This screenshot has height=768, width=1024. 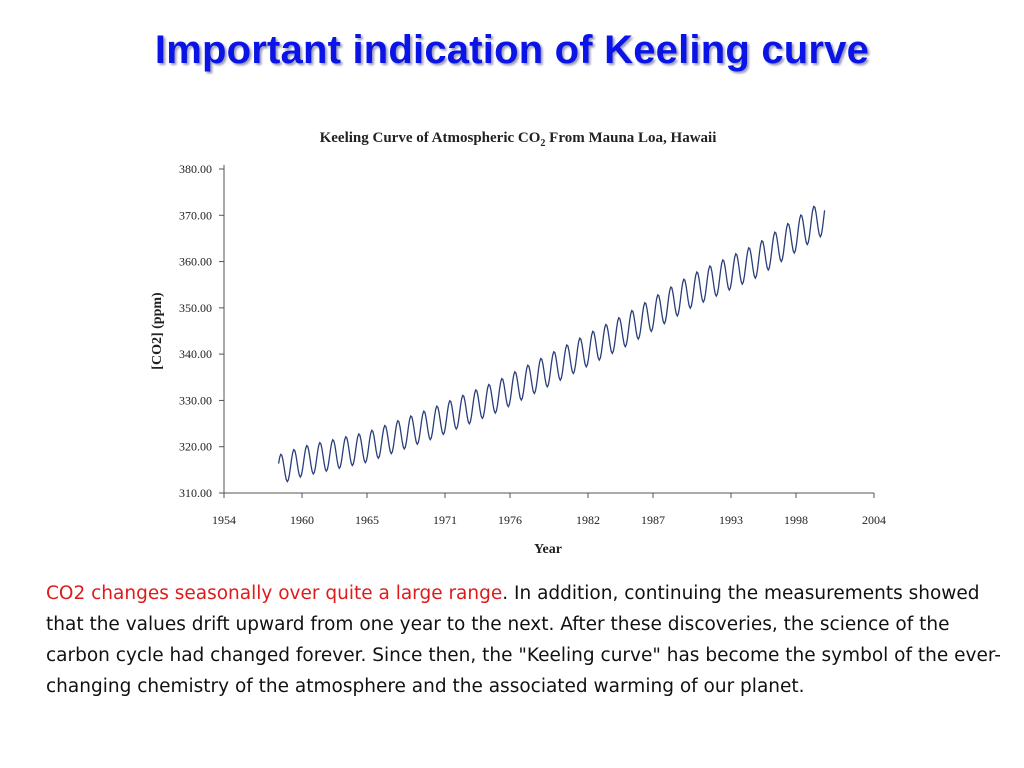 What do you see at coordinates (630, 138) in the screenshot?
I see `chart-title-tail: From Mauna Loa, Hawaii` at bounding box center [630, 138].